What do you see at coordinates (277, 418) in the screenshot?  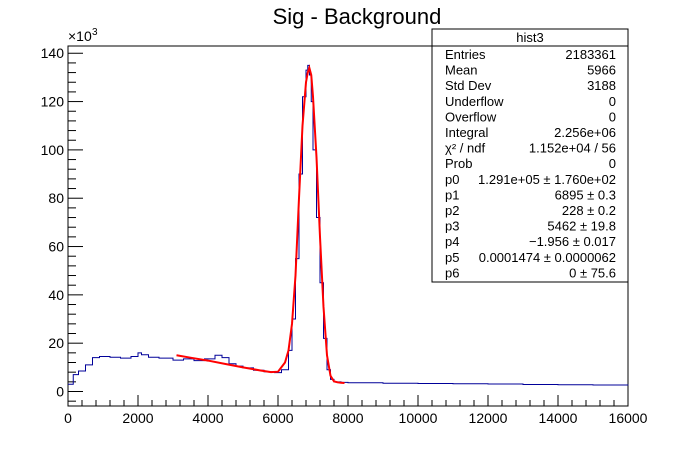 I see `x-tick-label: 6000` at bounding box center [277, 418].